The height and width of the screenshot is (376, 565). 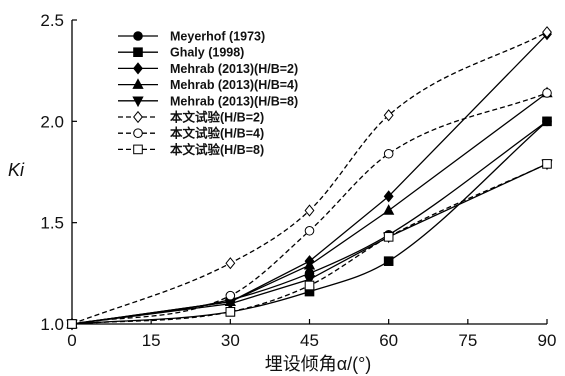 I want to click on legend-label: 本文试验(H/B=4), so click(x=217, y=133).